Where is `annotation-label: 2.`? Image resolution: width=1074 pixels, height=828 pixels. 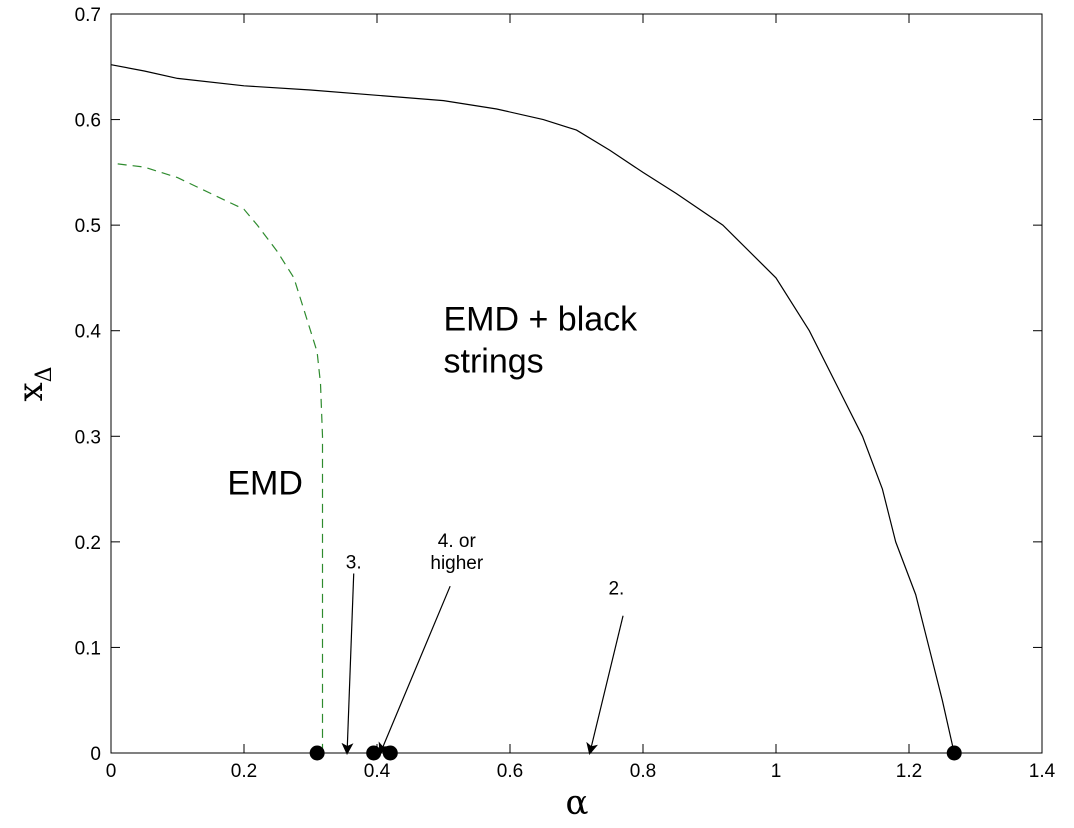 annotation-label: 2. is located at coordinates (616, 589).